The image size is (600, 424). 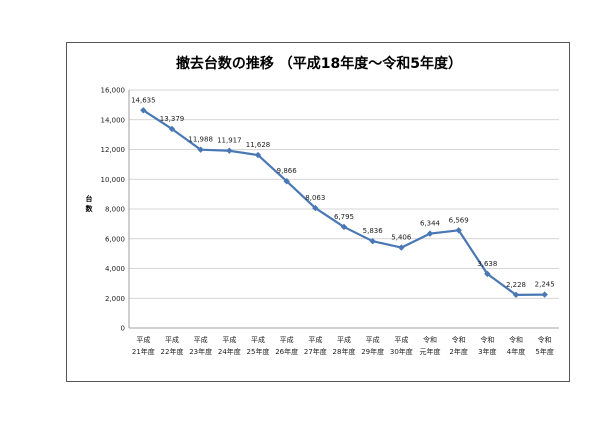 I want to click on x-tick-label-year: 5年度, so click(x=544, y=351).